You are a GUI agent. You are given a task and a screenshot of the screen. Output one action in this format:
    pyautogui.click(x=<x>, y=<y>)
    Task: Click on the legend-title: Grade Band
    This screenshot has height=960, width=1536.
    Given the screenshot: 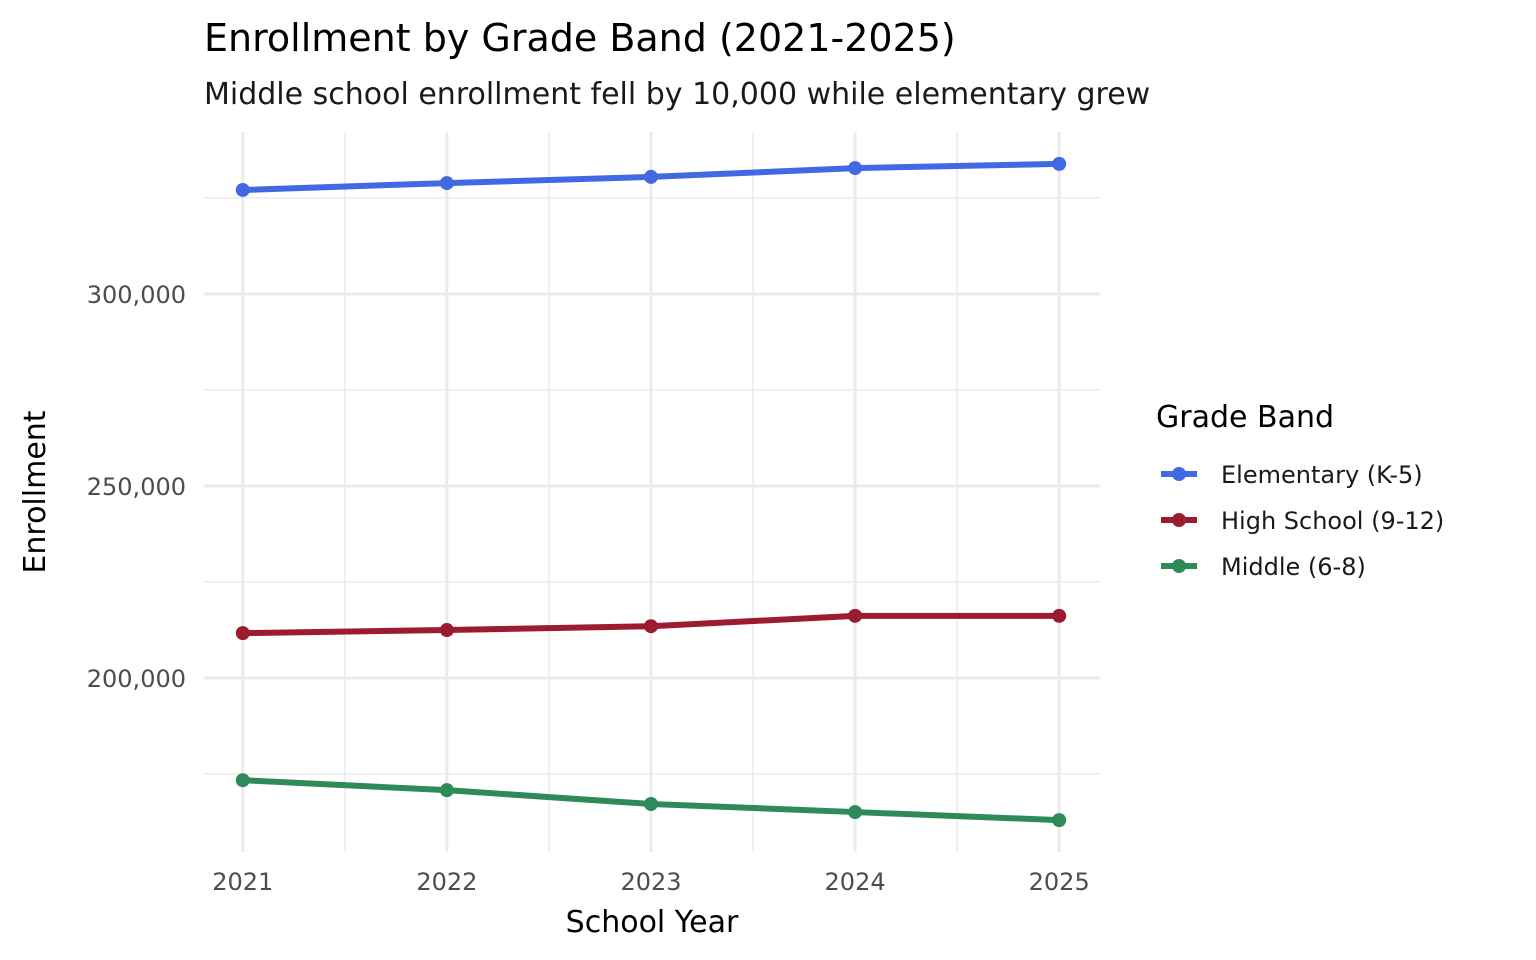 What is the action you would take?
    pyautogui.click(x=1245, y=417)
    